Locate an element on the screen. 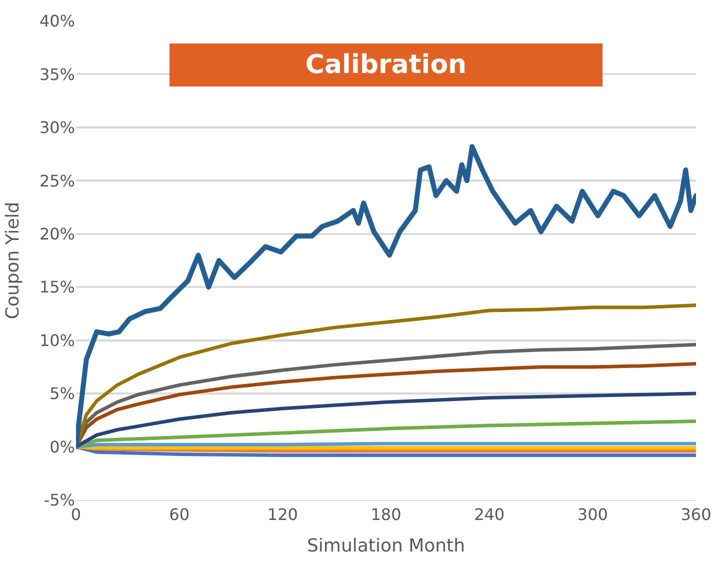  y-tick-label: 0% is located at coordinates (62, 446).